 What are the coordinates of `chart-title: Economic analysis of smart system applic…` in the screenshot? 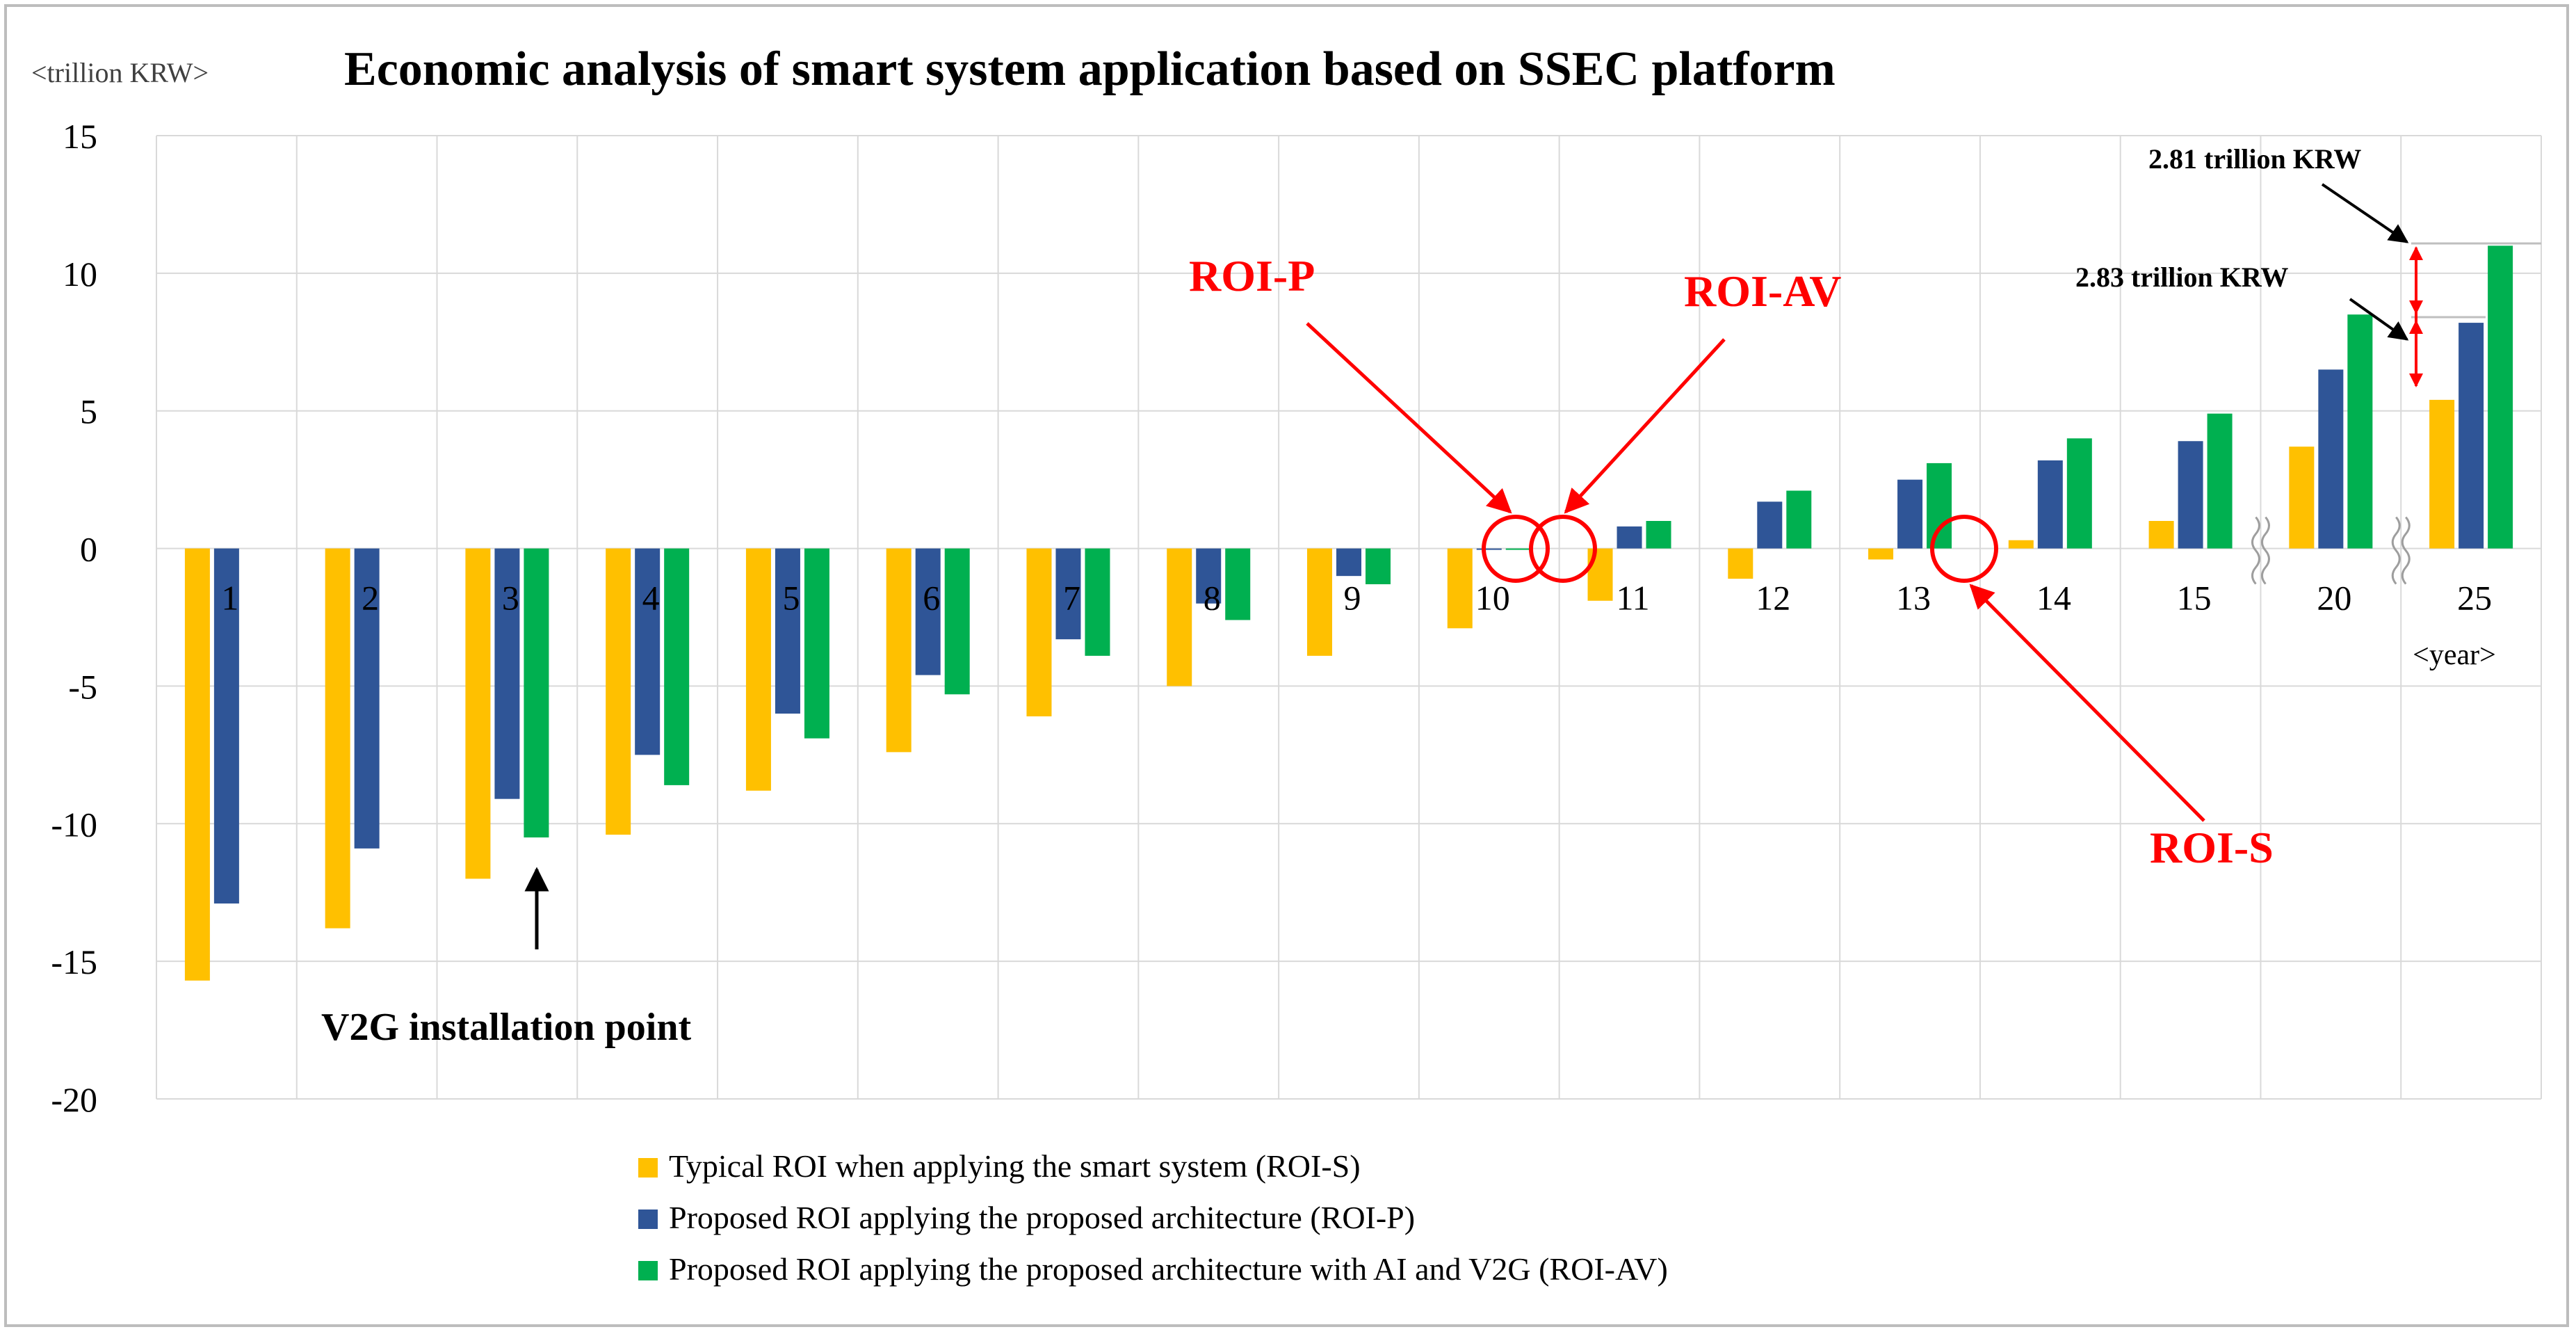 It's located at (1090, 69).